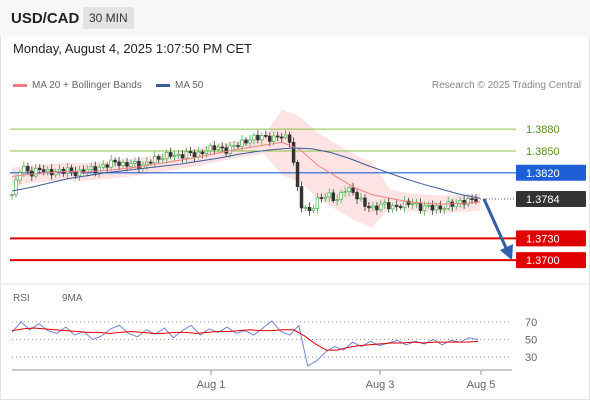  What do you see at coordinates (531, 341) in the screenshot?
I see `rsi-tick-1: 50` at bounding box center [531, 341].